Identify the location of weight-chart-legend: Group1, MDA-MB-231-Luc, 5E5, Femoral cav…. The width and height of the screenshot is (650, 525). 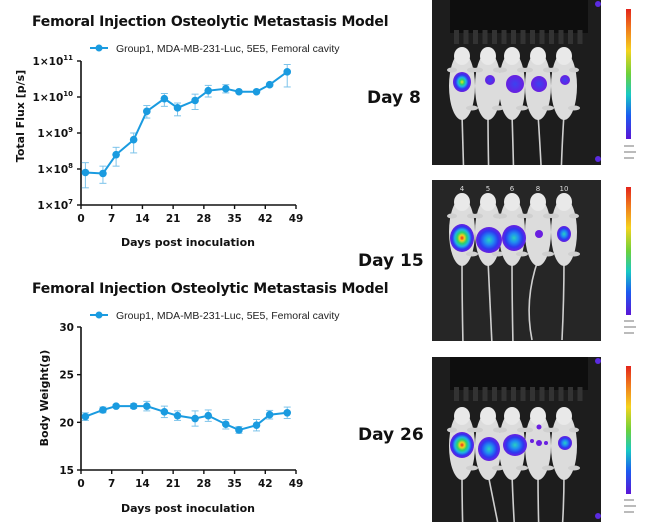
(215, 316).